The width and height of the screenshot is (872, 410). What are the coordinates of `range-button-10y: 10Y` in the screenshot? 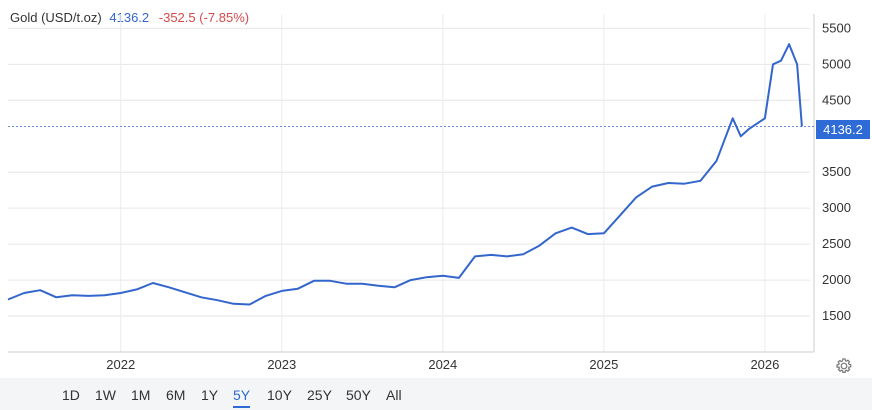 It's located at (279, 395).